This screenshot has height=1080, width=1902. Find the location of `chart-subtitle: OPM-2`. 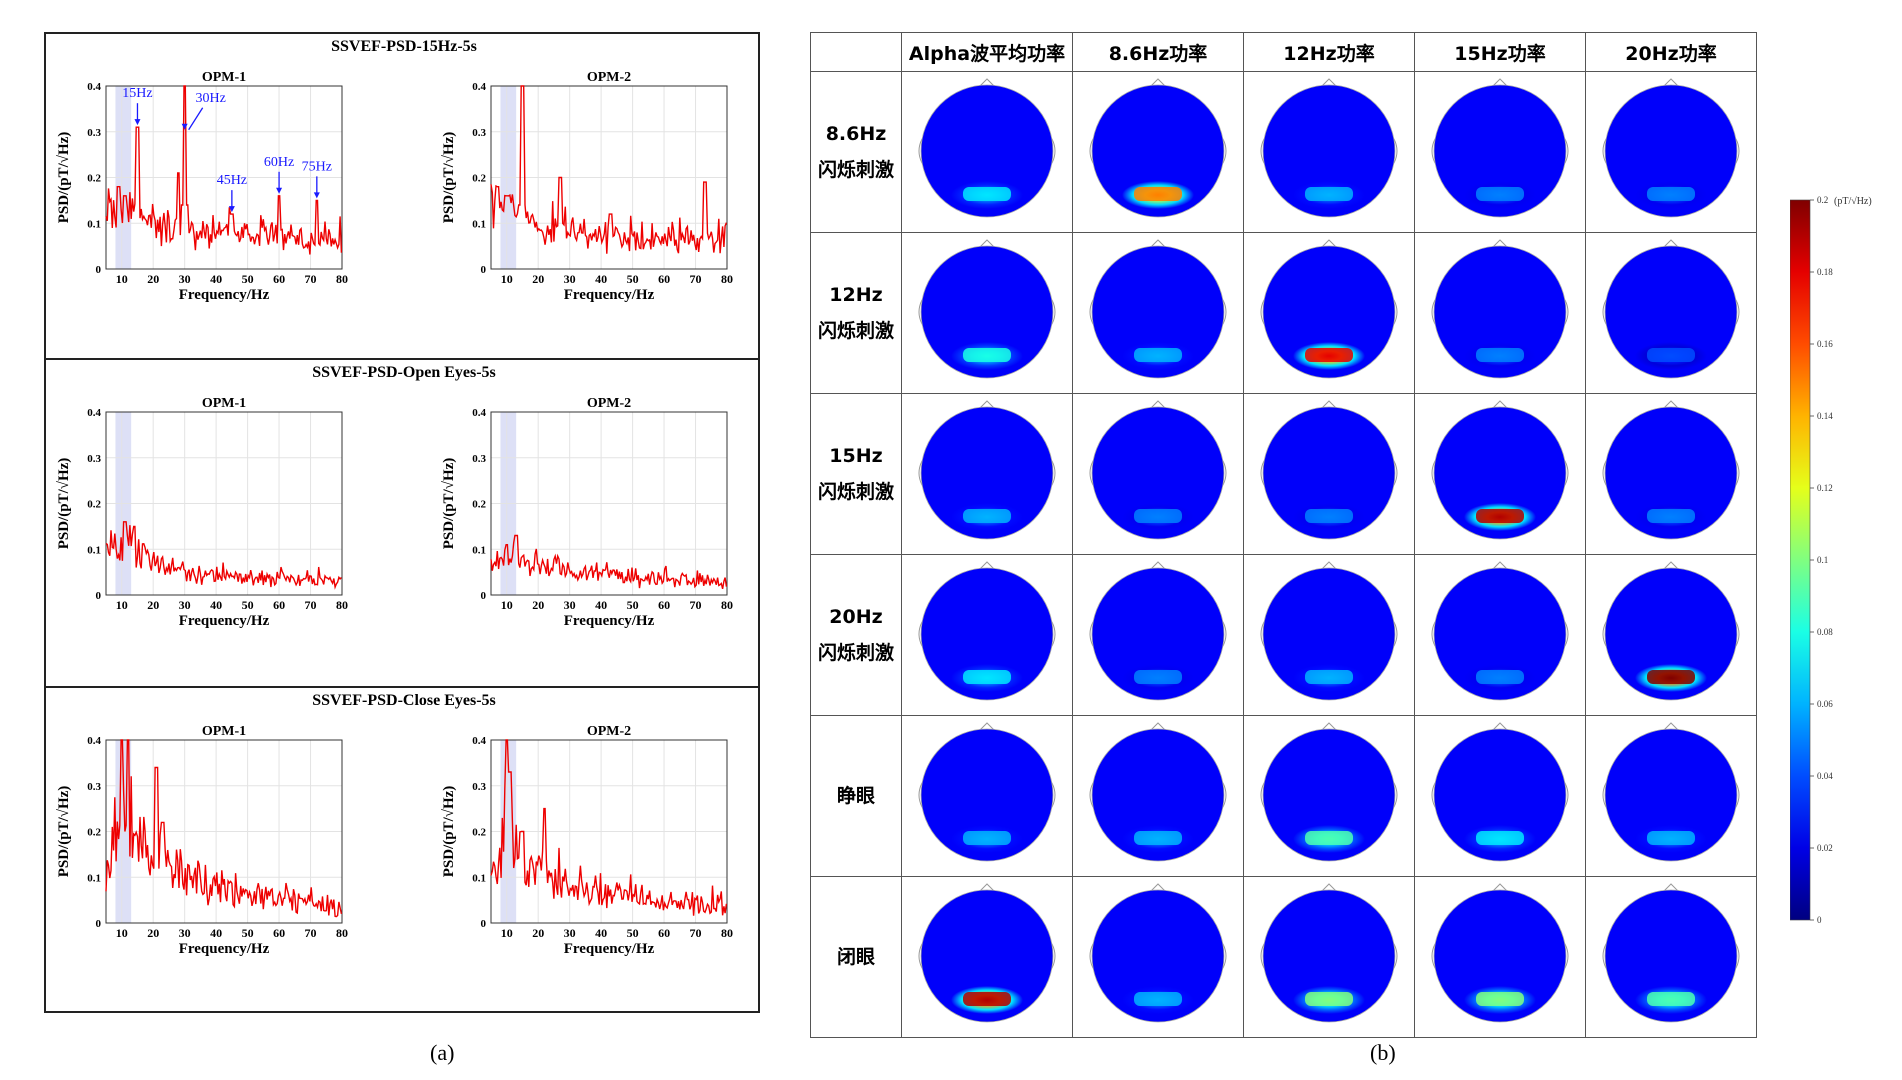

chart-subtitle: OPM-2 is located at coordinates (609, 731).